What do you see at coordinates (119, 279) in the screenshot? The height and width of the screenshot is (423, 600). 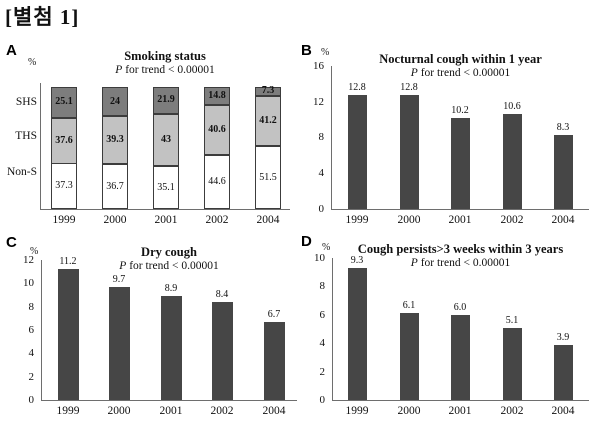 I see `bar-value-label: 9.7` at bounding box center [119, 279].